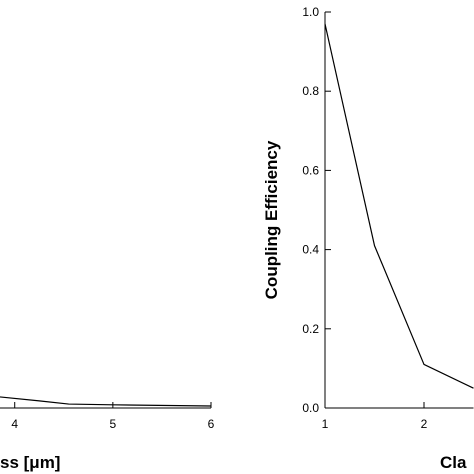 The image size is (474, 474). What do you see at coordinates (453, 462) in the screenshot?
I see `x-axis-label: Cla` at bounding box center [453, 462].